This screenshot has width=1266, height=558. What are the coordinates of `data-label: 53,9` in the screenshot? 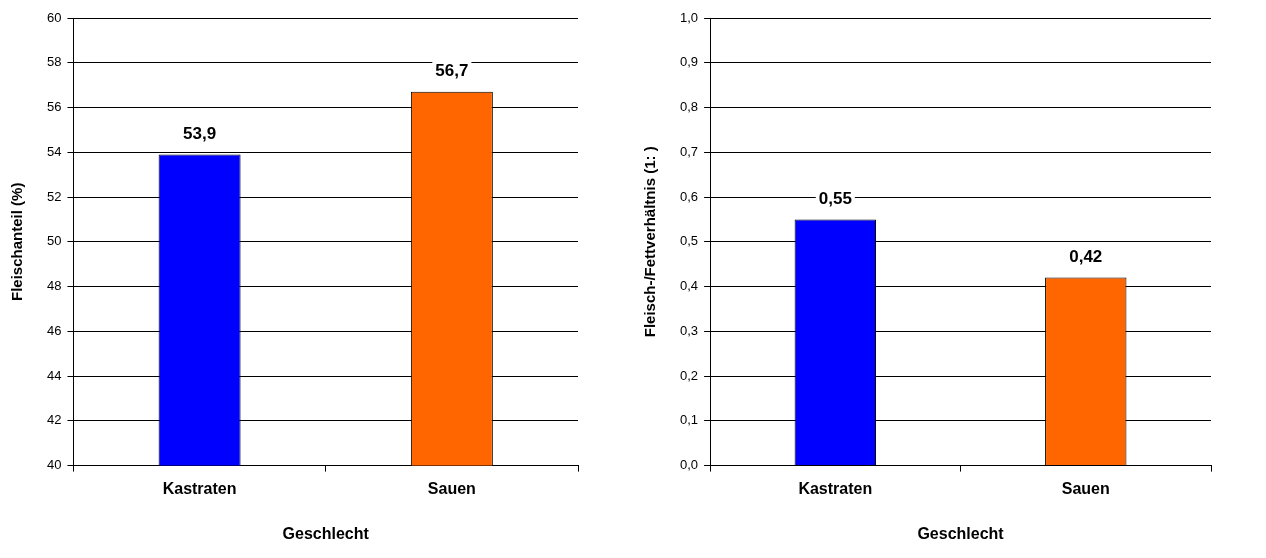 It's located at (200, 133).